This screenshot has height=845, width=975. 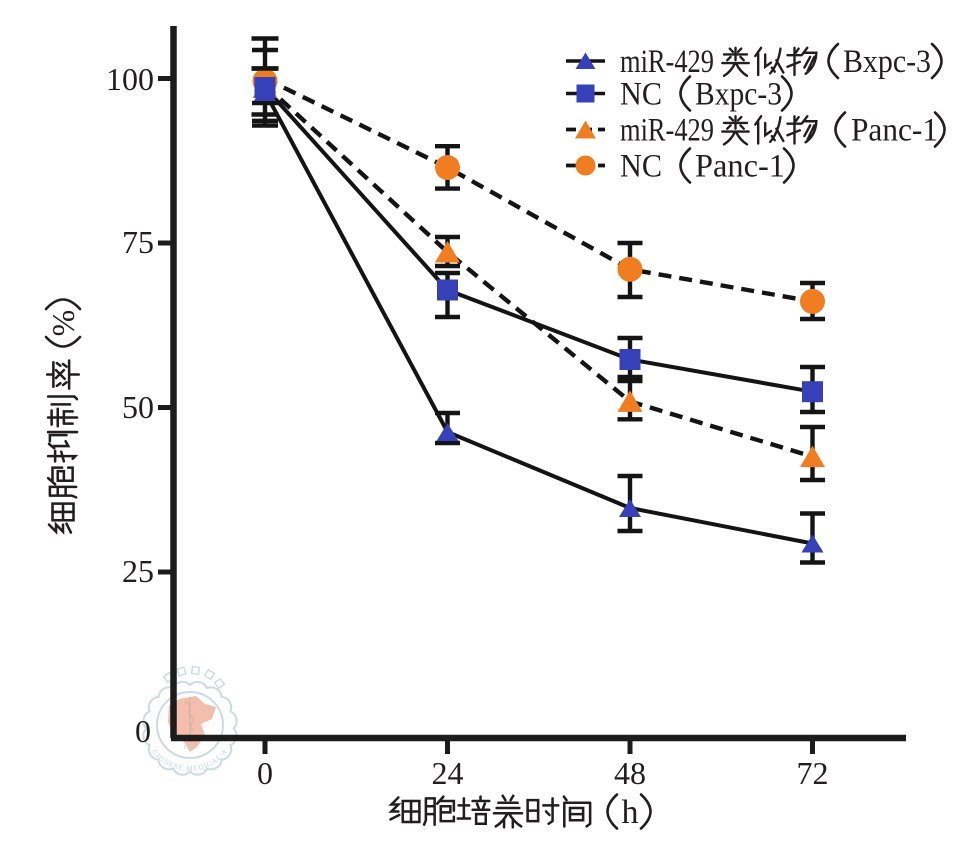 What do you see at coordinates (813, 773) in the screenshot?
I see `svg-text: 72` at bounding box center [813, 773].